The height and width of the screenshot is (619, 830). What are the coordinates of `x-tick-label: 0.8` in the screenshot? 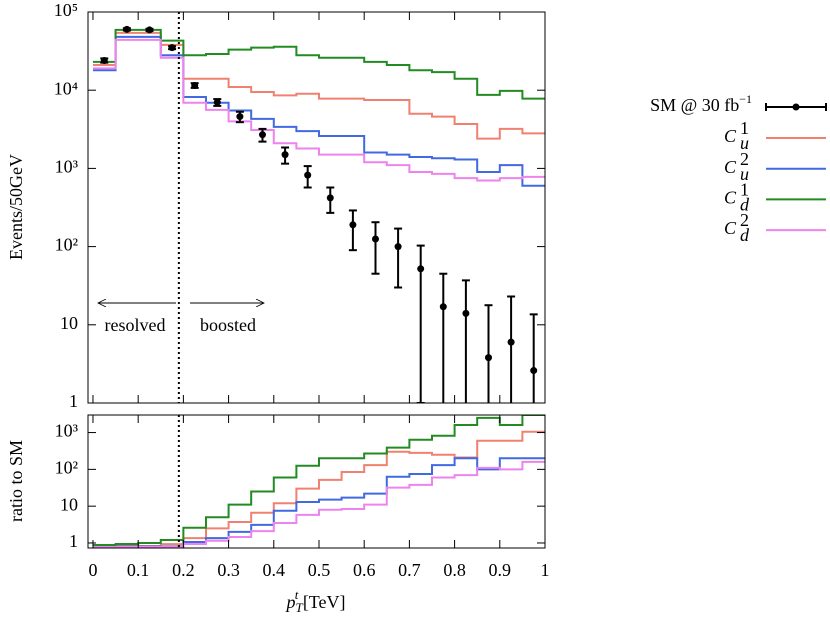 It's located at (454, 570).